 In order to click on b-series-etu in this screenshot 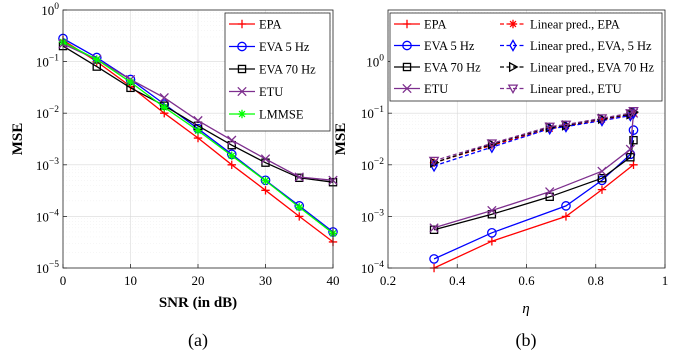, I will do `click(534, 170)`.